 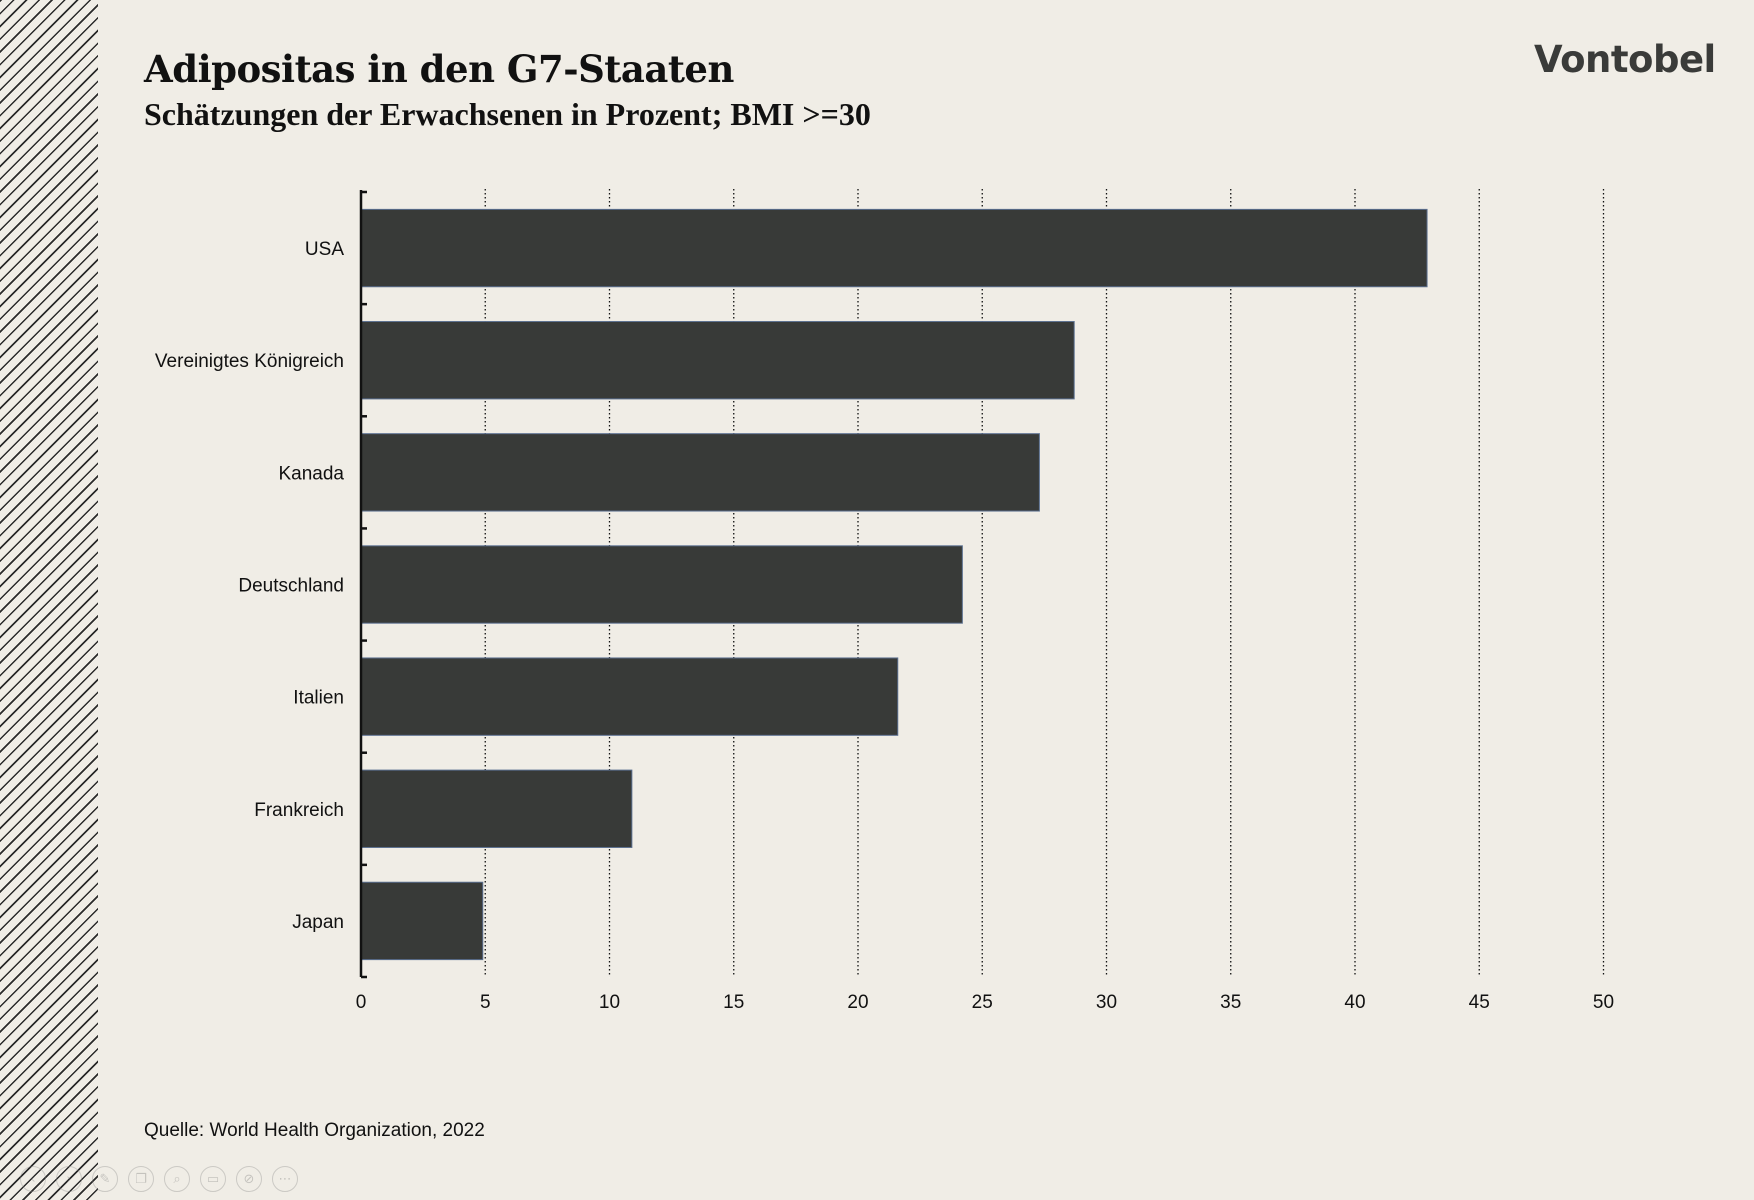 I want to click on x-tick-label: 0, so click(x=361, y=1002).